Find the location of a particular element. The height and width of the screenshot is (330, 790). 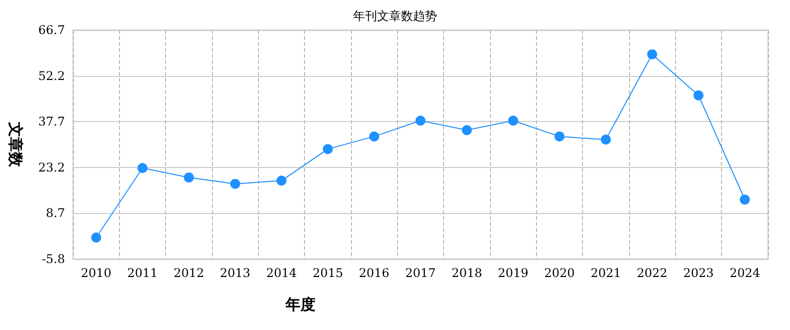

x-tick-label: 2018 is located at coordinates (467, 273).